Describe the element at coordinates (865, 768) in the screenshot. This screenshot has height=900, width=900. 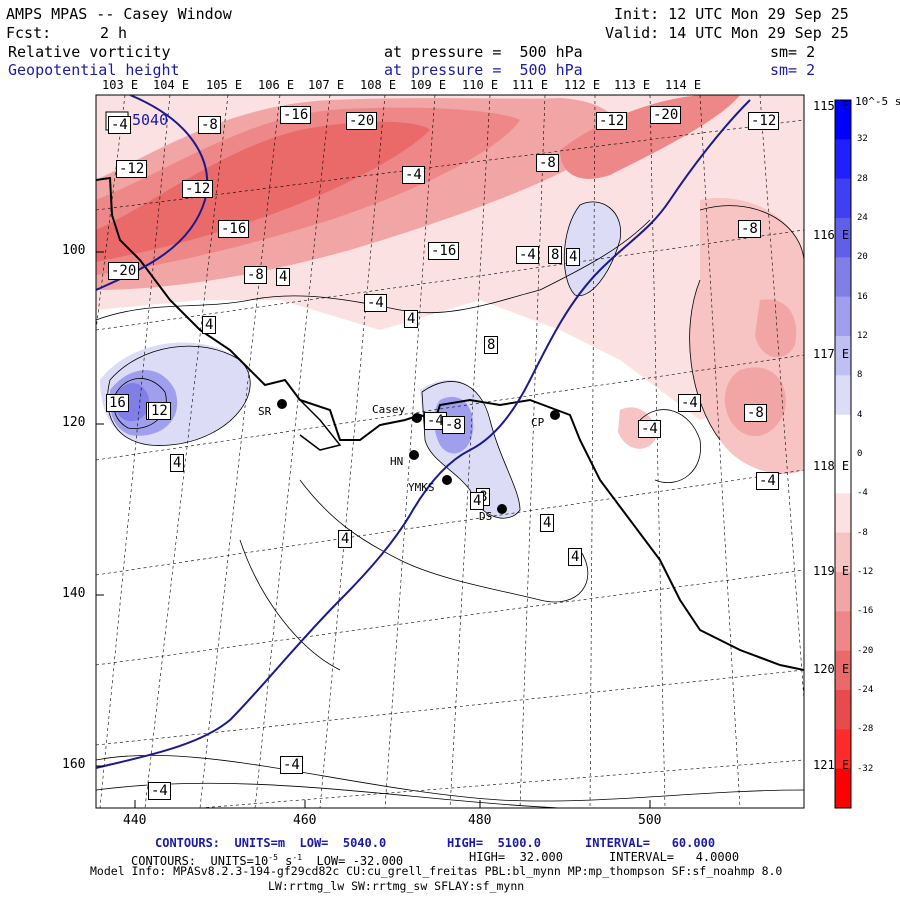
I see `colorbar-tick: -32` at that location.